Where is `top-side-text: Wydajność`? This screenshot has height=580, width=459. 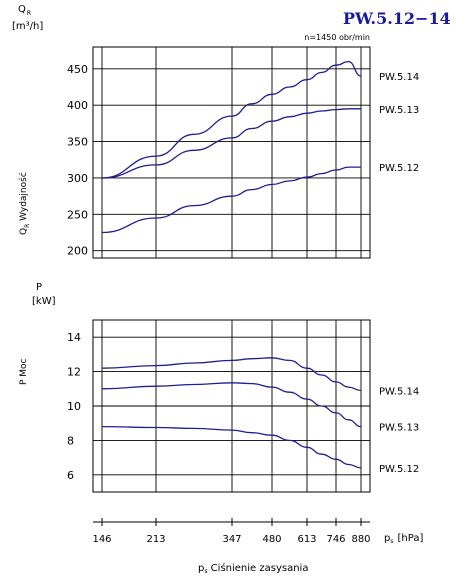
top-side-text: Wydajność is located at coordinates (23, 198).